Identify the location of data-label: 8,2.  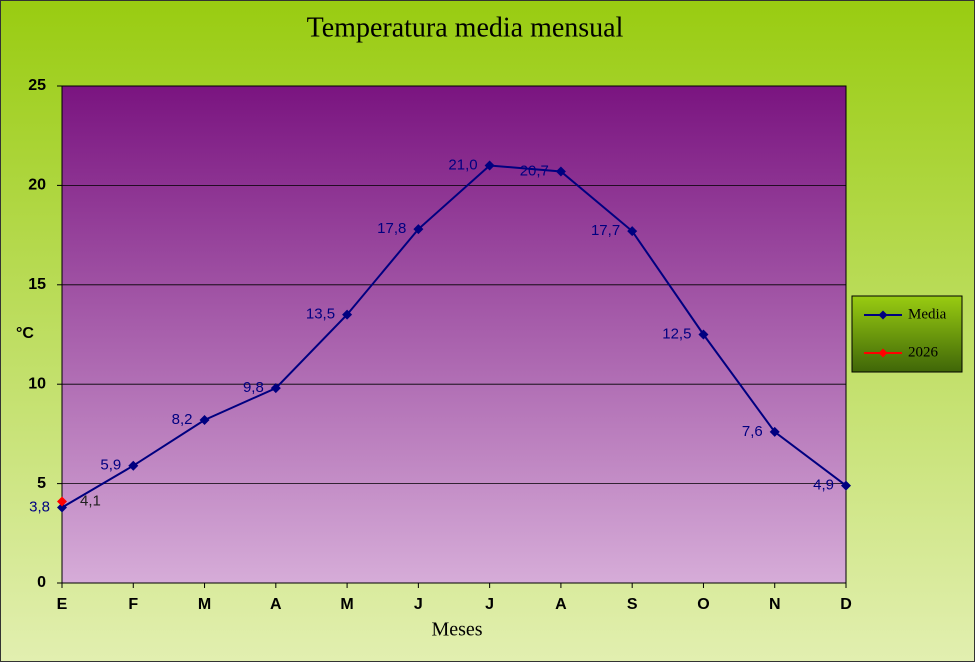
(182, 419).